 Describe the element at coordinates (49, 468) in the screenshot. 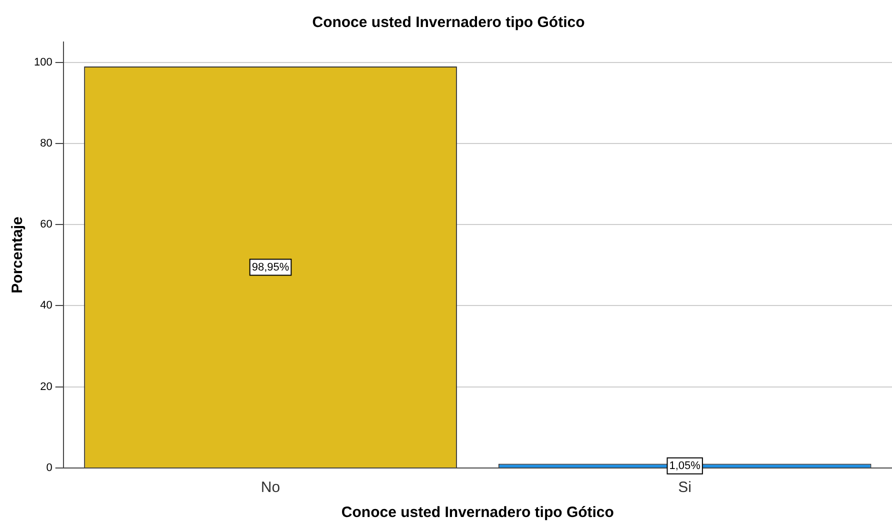

I see `y-tick-label: 0` at that location.